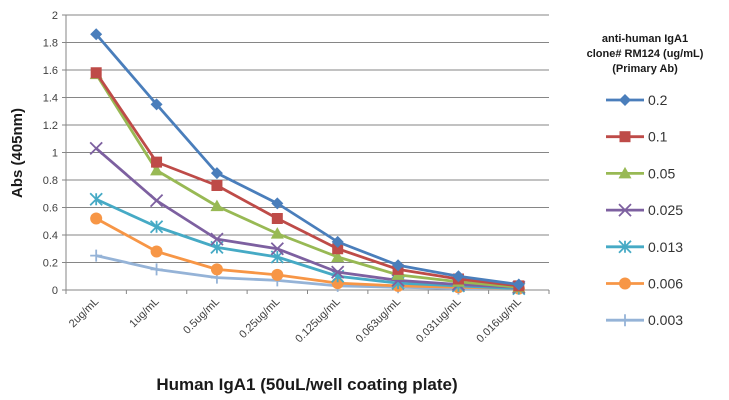  I want to click on y-tick-label: 1.4, so click(50, 99).